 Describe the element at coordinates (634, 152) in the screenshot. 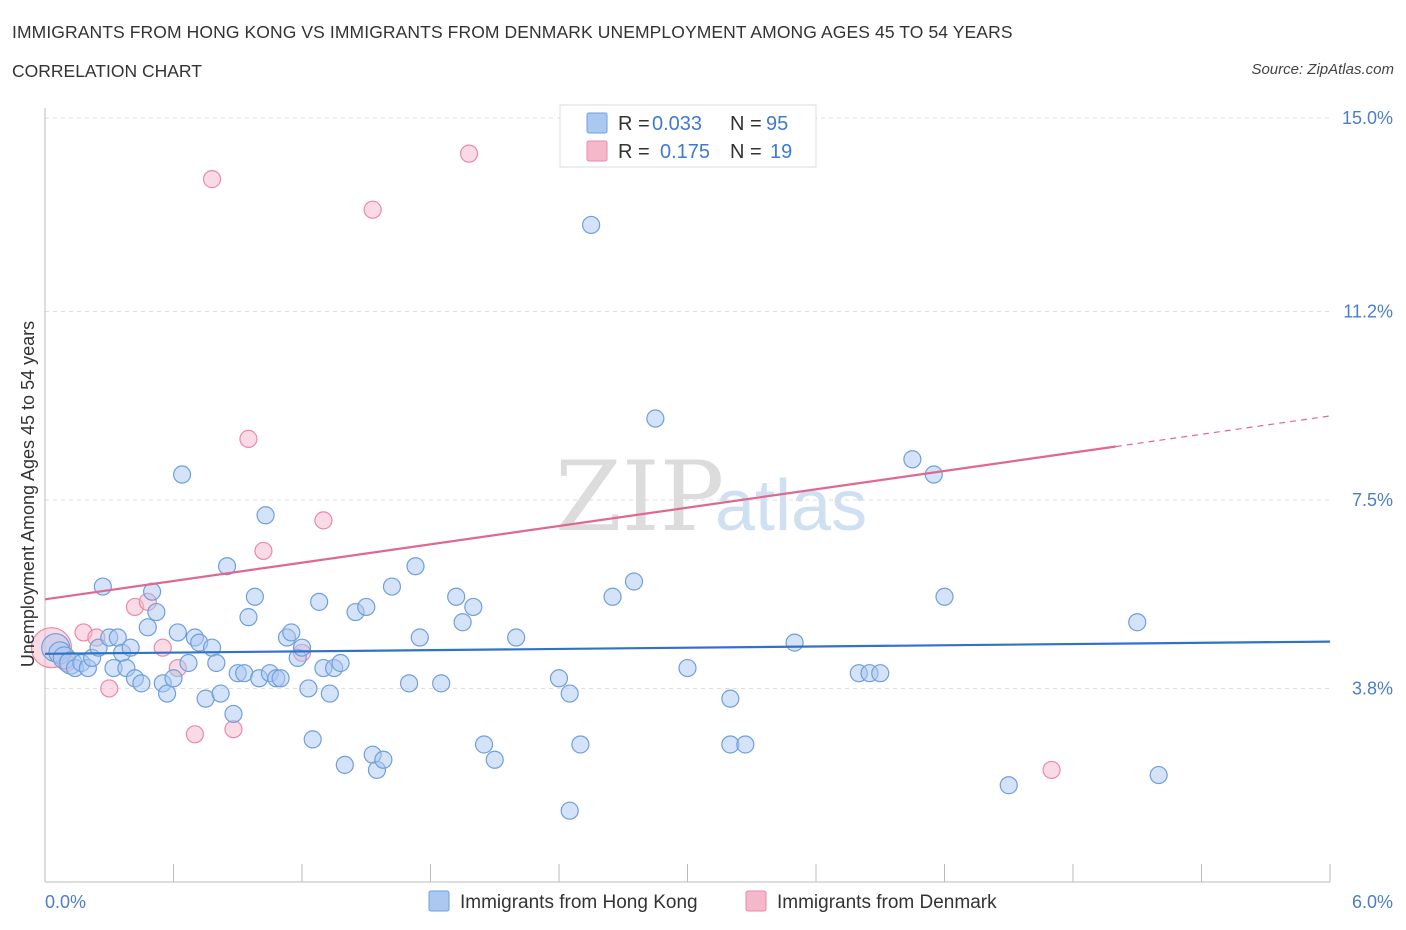

I see `legend-dk-r-label: R =` at that location.